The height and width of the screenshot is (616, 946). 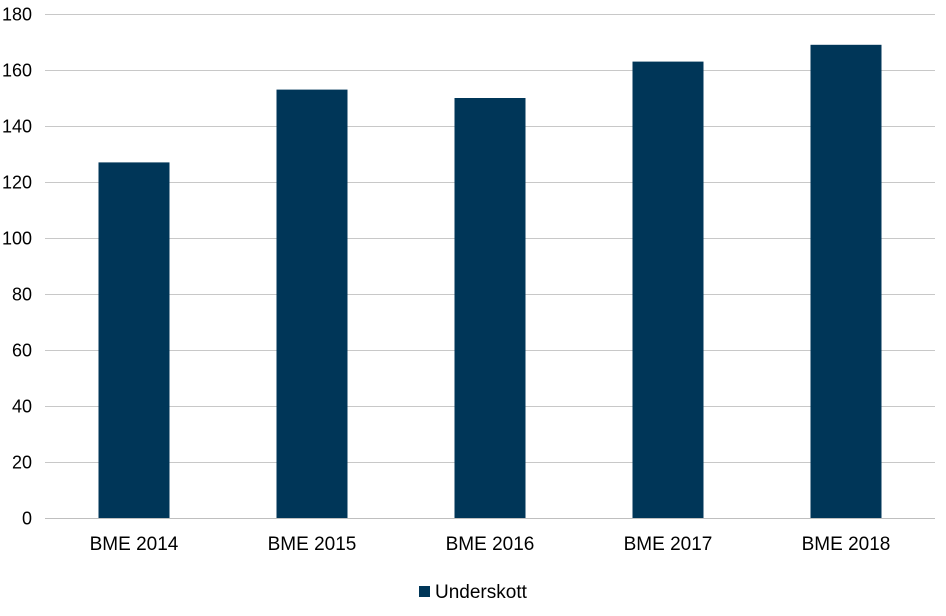 What do you see at coordinates (424, 591) in the screenshot?
I see `legend-swatch` at bounding box center [424, 591].